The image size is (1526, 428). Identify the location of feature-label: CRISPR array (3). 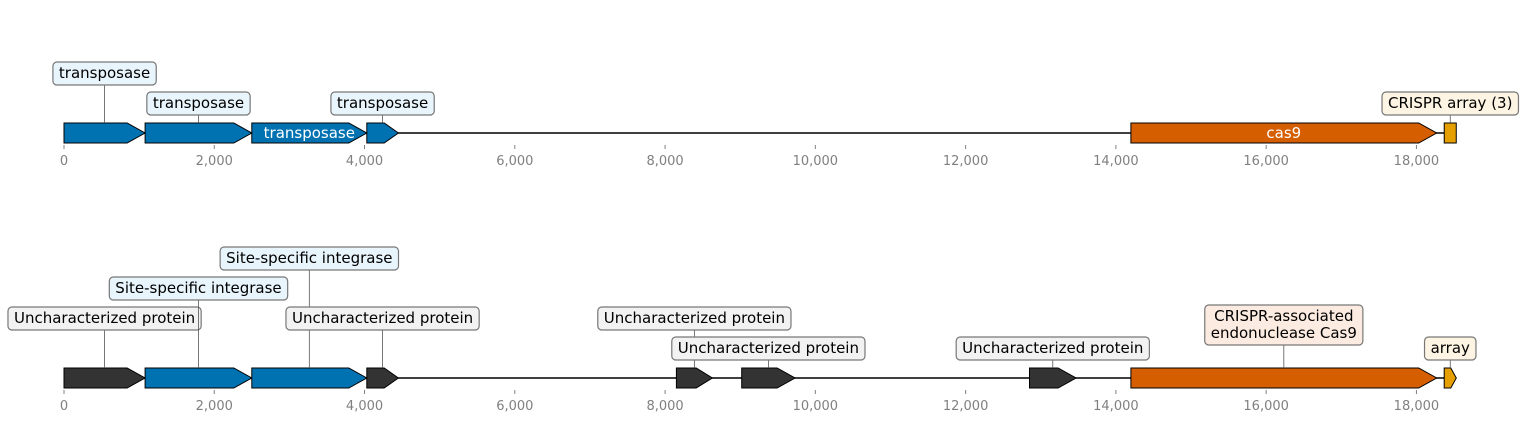
(1450, 103).